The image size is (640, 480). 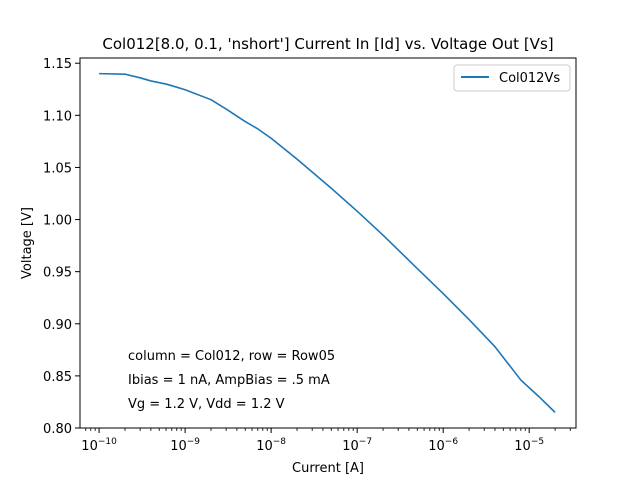 I want to click on y-axis-ticks: 0.80 0.85 0.90 0.95 1.00 1.05 1.10 1.15, so click(x=61, y=247).